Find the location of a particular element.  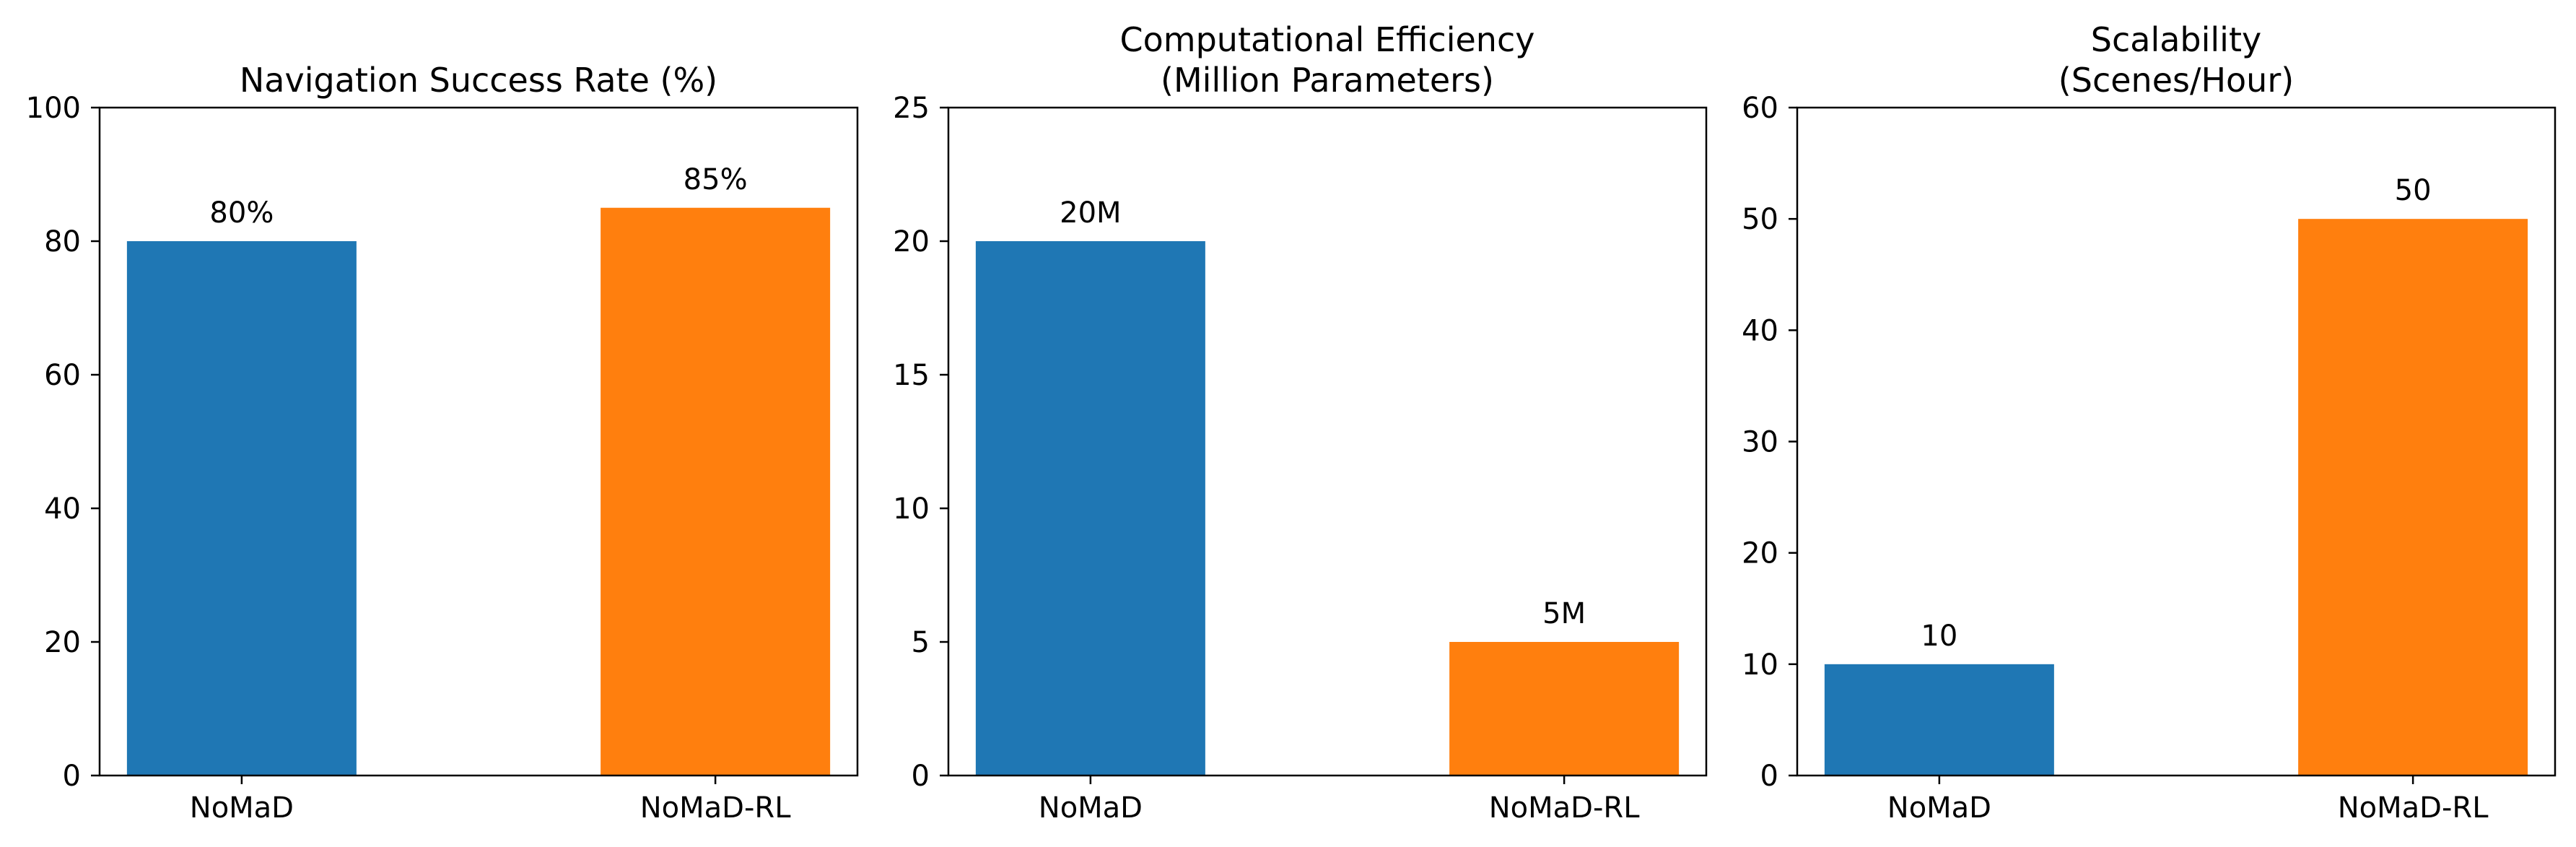

y-tick-label: 50 is located at coordinates (1760, 219).